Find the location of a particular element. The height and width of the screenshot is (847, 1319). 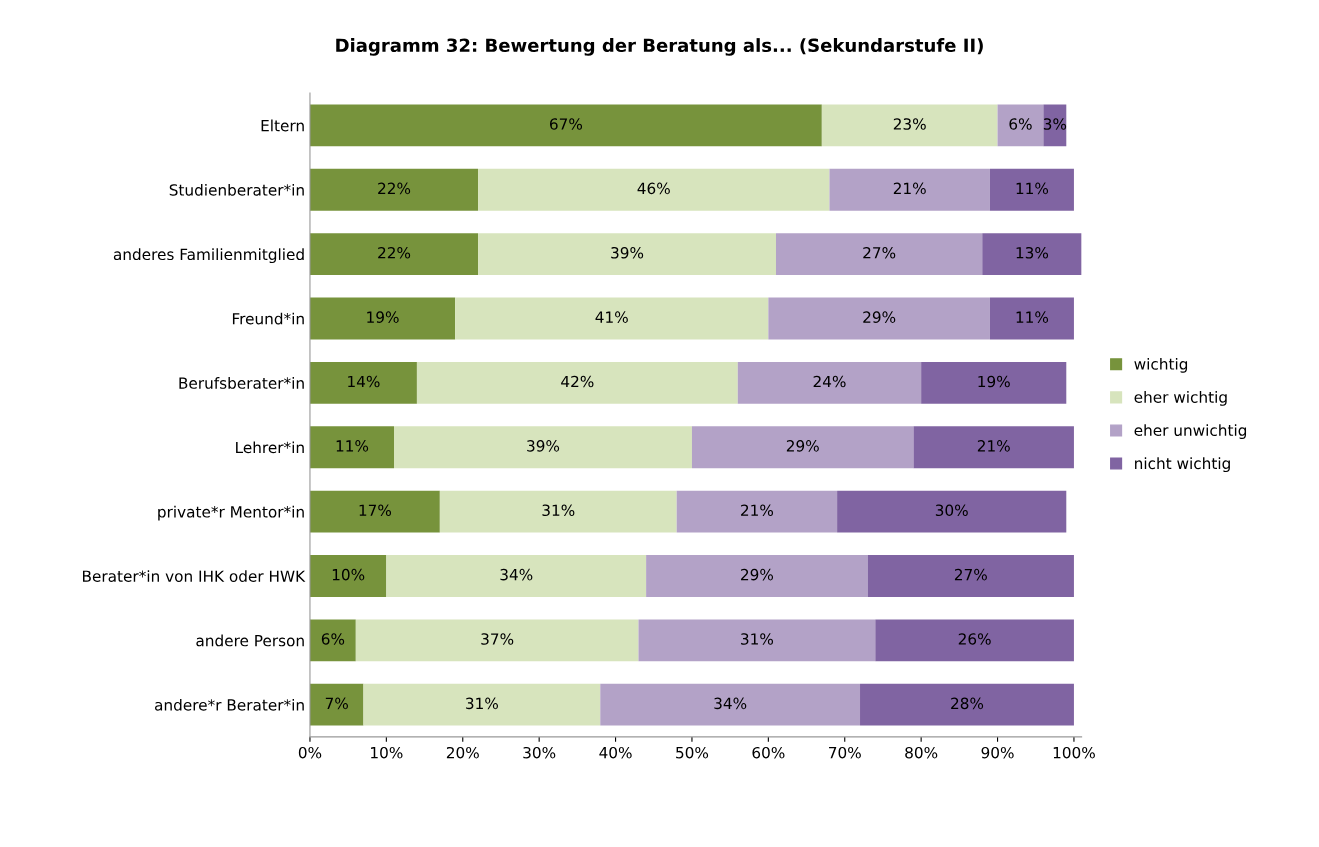

x-tick-label: 90% is located at coordinates (997, 752).